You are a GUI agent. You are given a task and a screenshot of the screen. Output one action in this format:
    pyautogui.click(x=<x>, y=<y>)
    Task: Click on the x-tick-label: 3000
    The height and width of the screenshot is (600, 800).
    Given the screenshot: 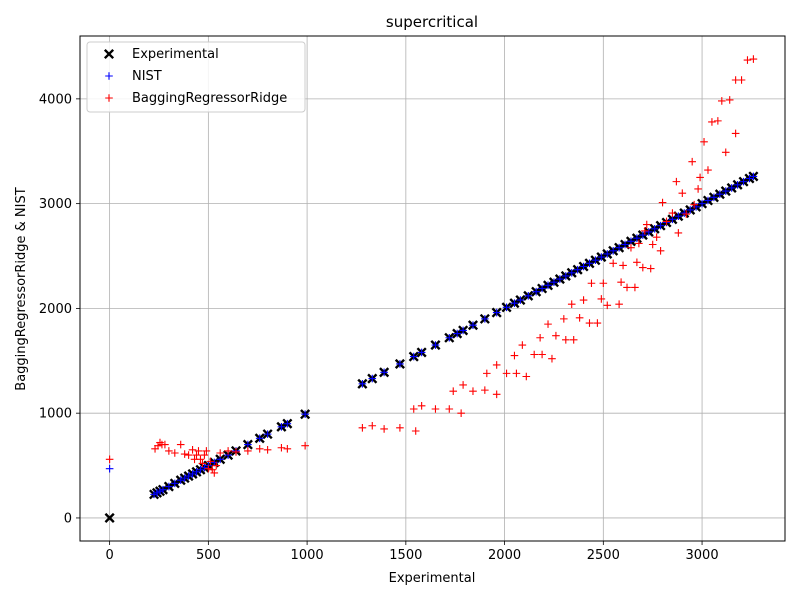 What is the action you would take?
    pyautogui.click(x=702, y=555)
    